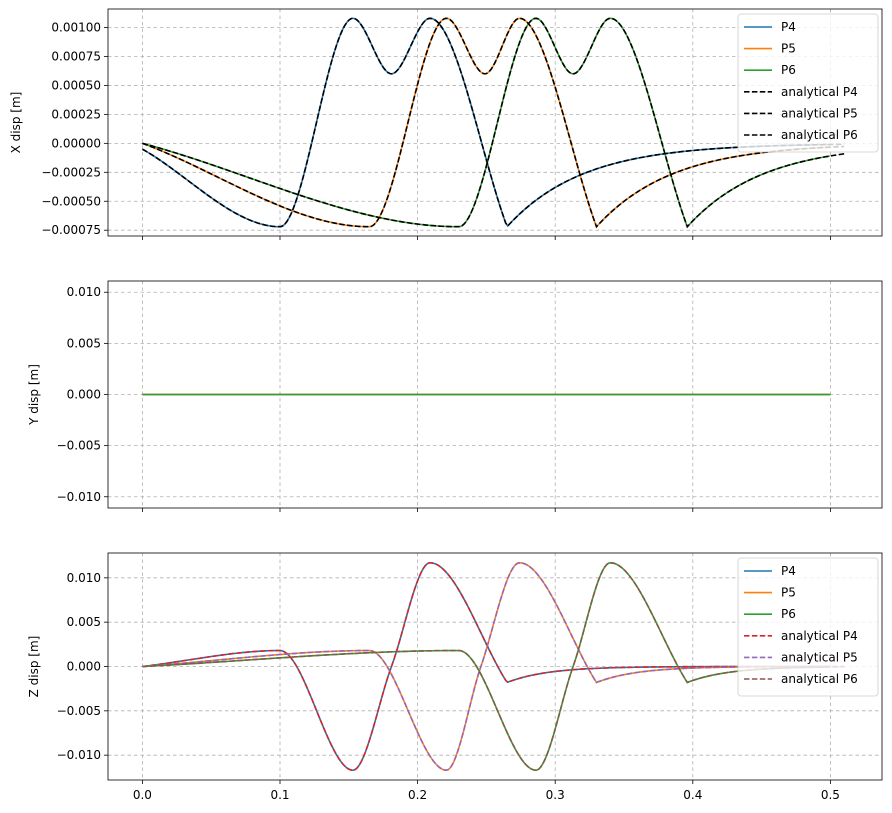 The image size is (892, 813). I want to click on y-tick-label: 0.00075, so click(76, 56).